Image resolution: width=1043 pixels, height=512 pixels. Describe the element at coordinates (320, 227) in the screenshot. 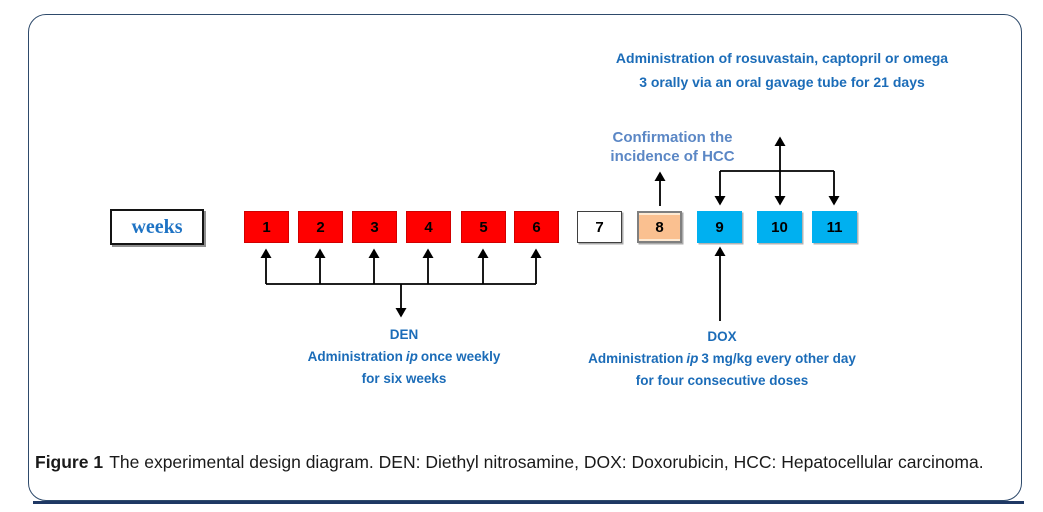

I see `week-box-2: 2` at that location.